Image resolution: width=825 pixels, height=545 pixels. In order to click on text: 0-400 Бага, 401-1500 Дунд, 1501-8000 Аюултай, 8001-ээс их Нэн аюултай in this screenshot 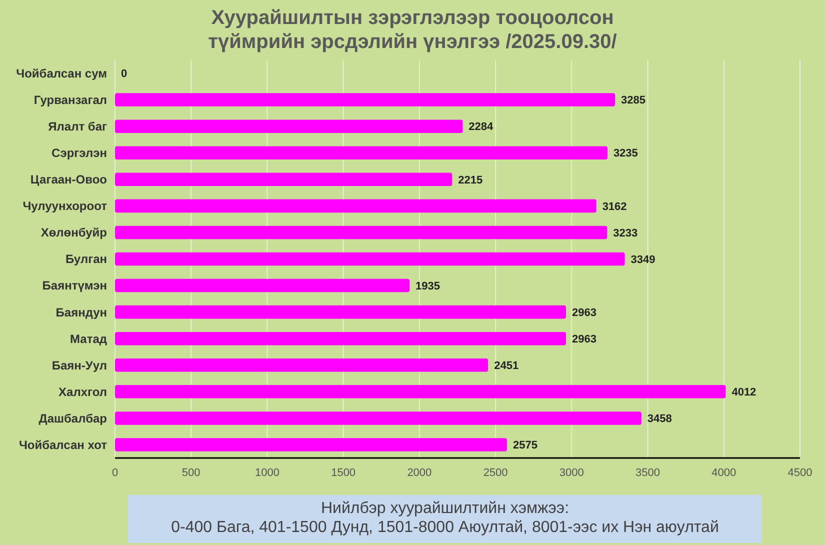, I will do `click(445, 527)`.